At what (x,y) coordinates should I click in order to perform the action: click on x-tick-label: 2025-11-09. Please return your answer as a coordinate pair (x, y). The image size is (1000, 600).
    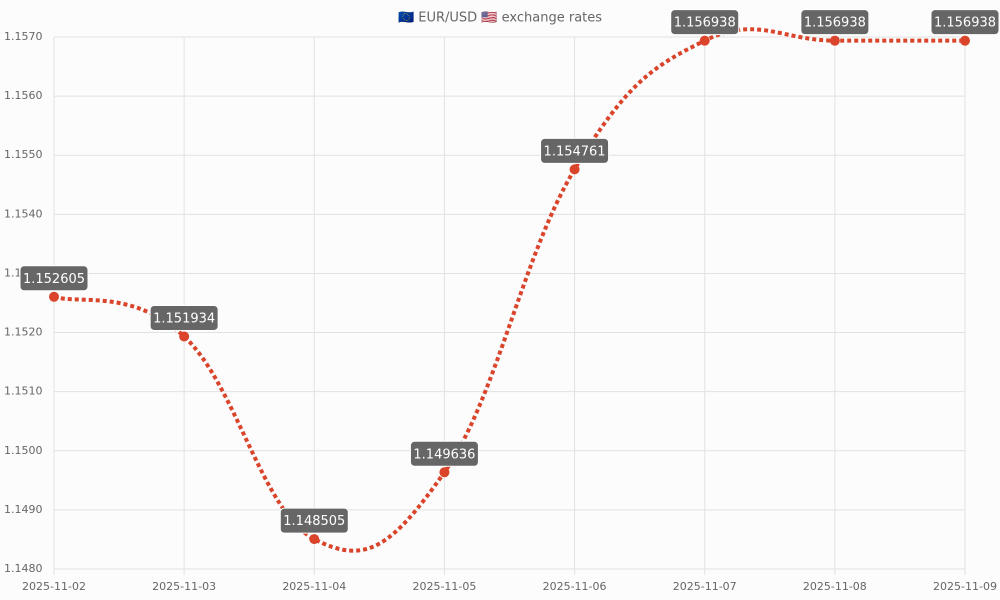
    Looking at the image, I should click on (965, 586).